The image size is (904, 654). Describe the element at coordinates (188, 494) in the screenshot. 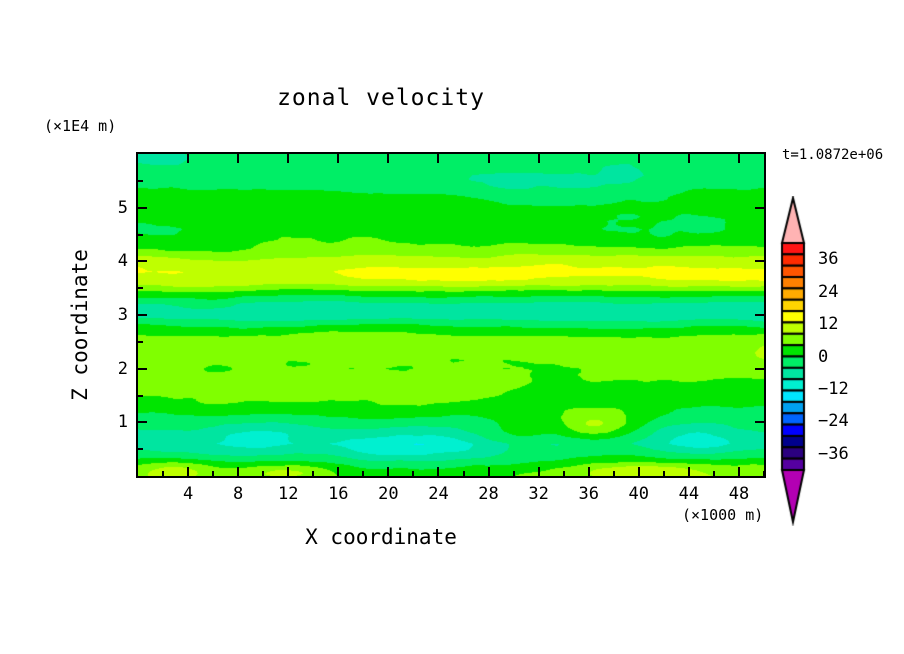

I see `x-tick-label: 4` at that location.